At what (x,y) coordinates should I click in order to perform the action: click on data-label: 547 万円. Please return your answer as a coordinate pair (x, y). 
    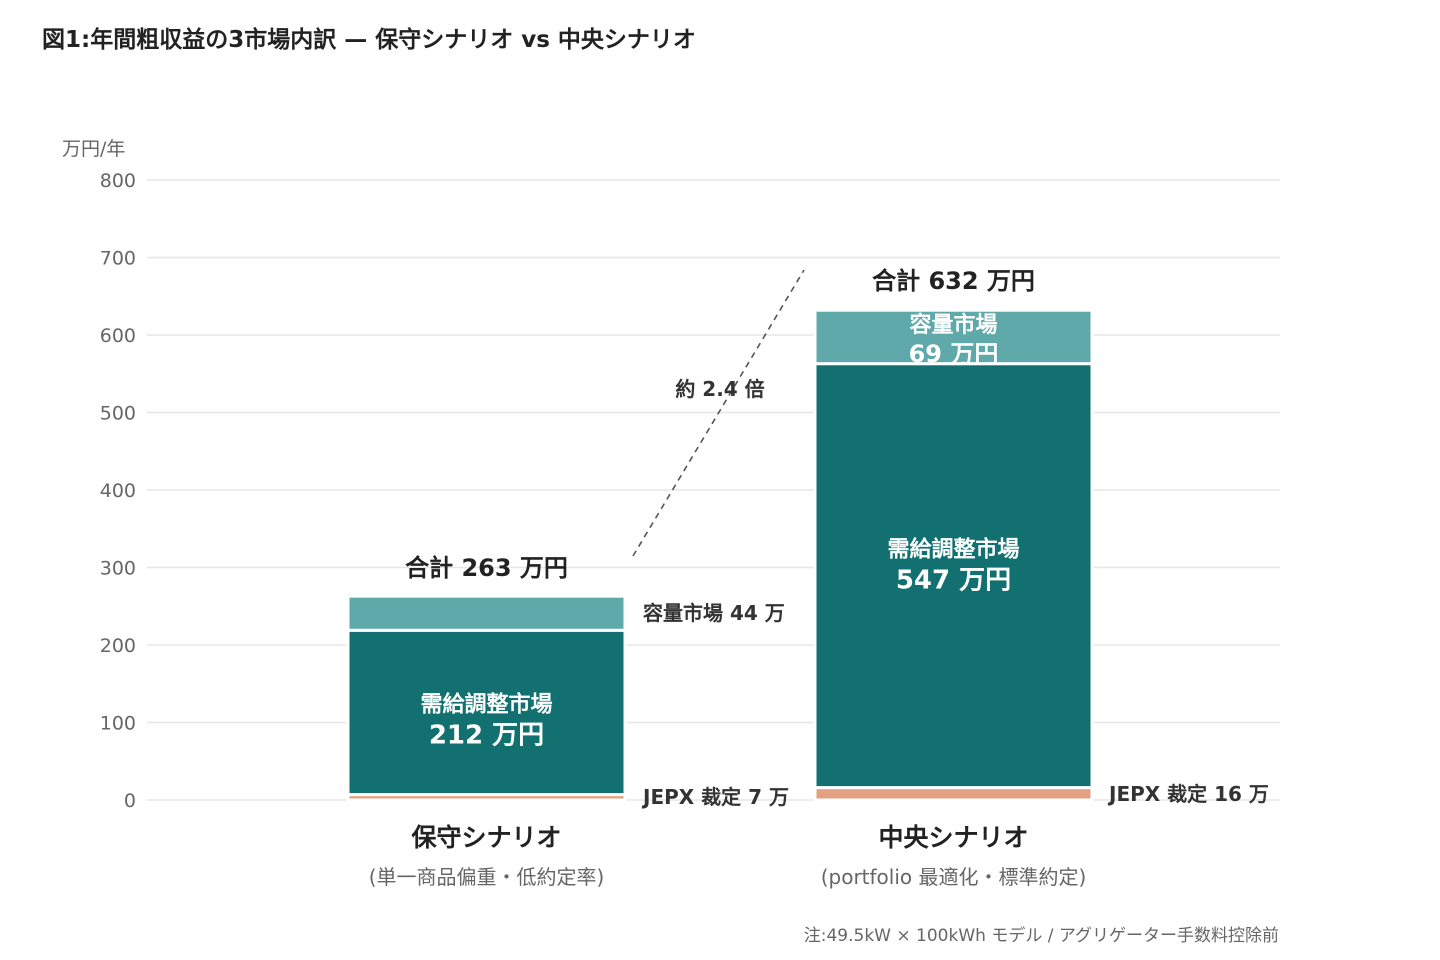
    Looking at the image, I should click on (953, 581).